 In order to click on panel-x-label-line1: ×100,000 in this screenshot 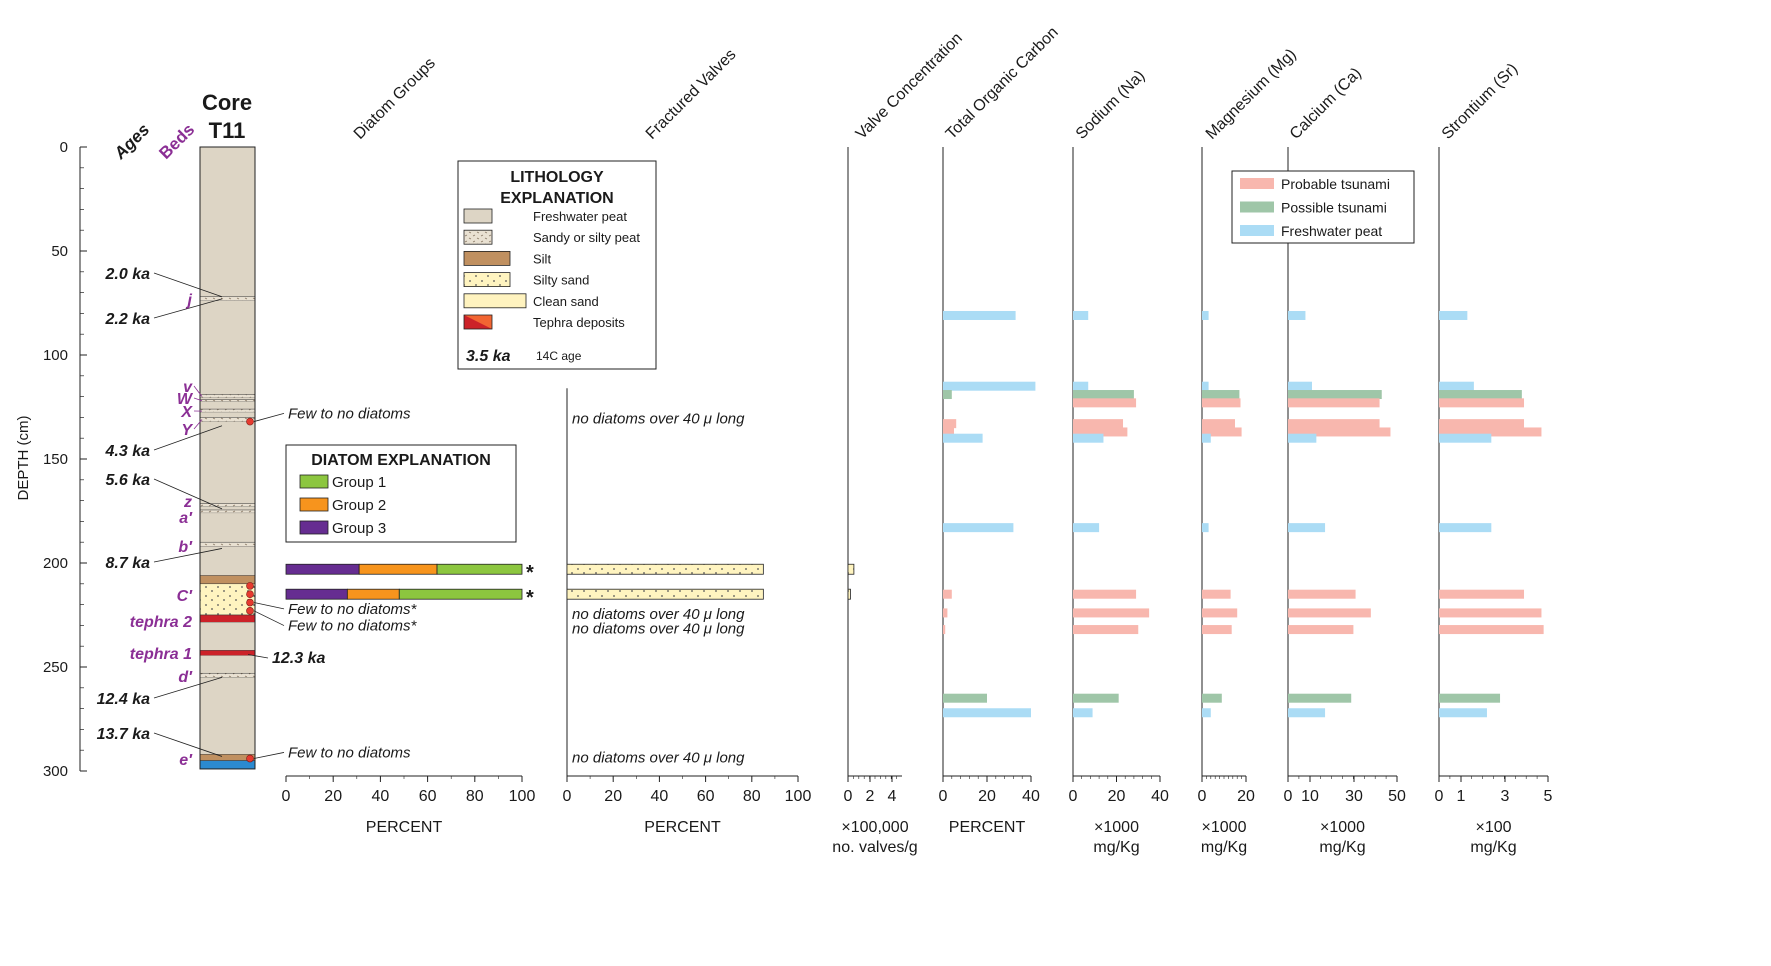, I will do `click(874, 827)`.